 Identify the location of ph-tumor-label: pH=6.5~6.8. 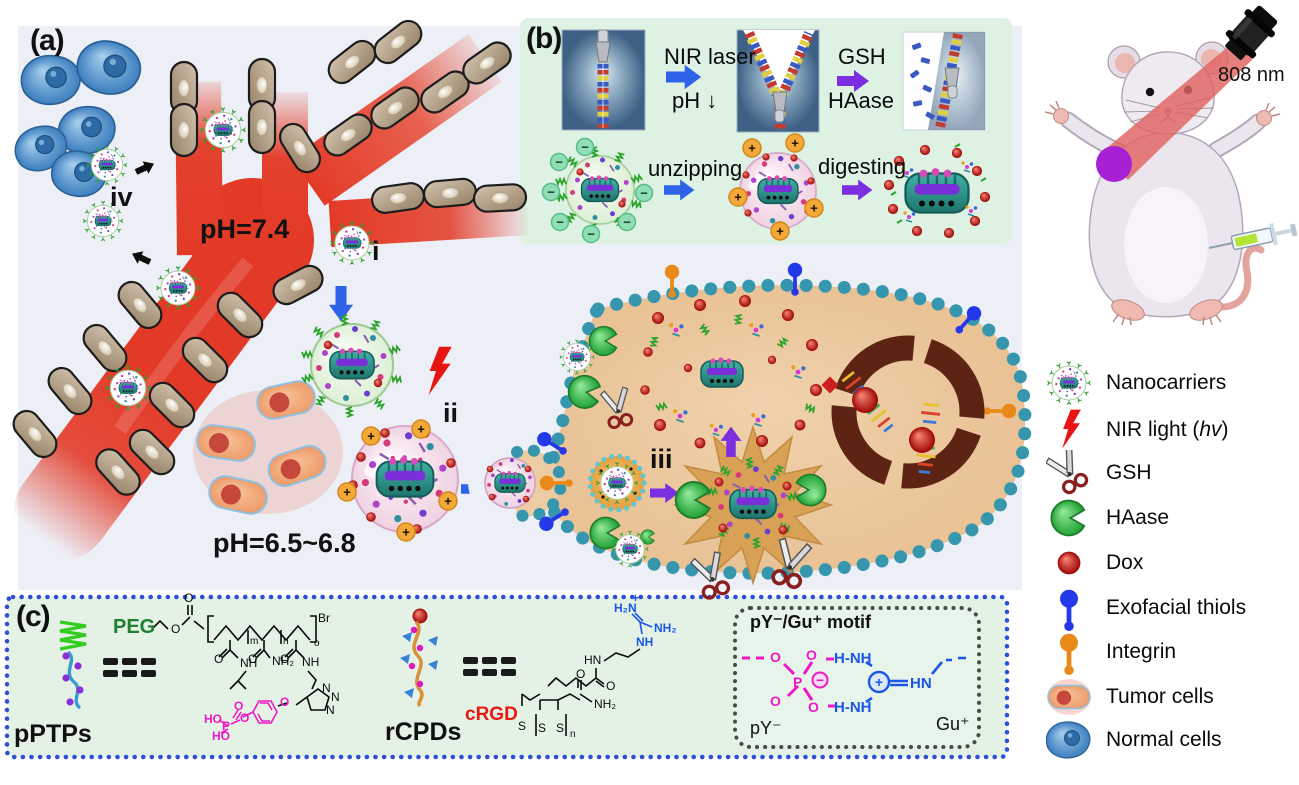
(284, 543).